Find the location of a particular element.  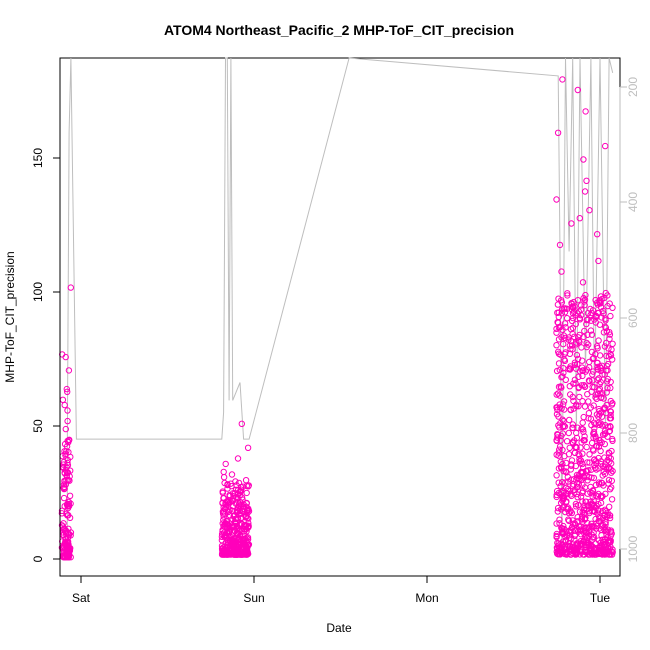

y-tick-label-50: 50 is located at coordinates (38, 426).